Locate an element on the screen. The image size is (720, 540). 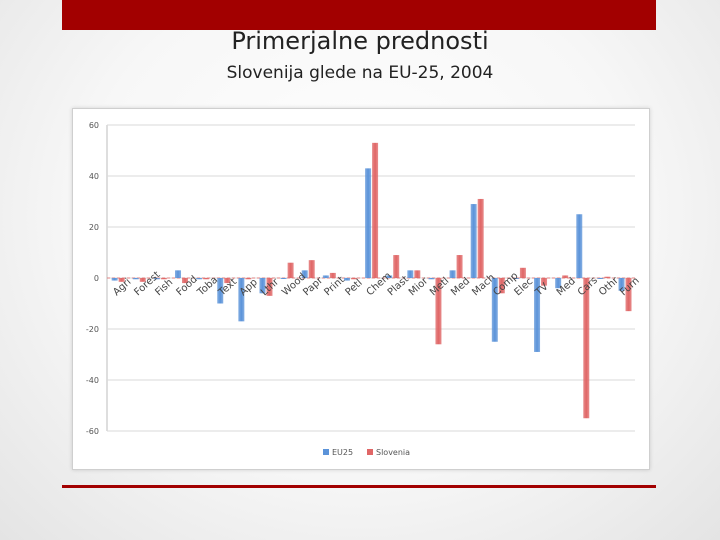
y-tick-label: -60 is located at coordinates (92, 431).